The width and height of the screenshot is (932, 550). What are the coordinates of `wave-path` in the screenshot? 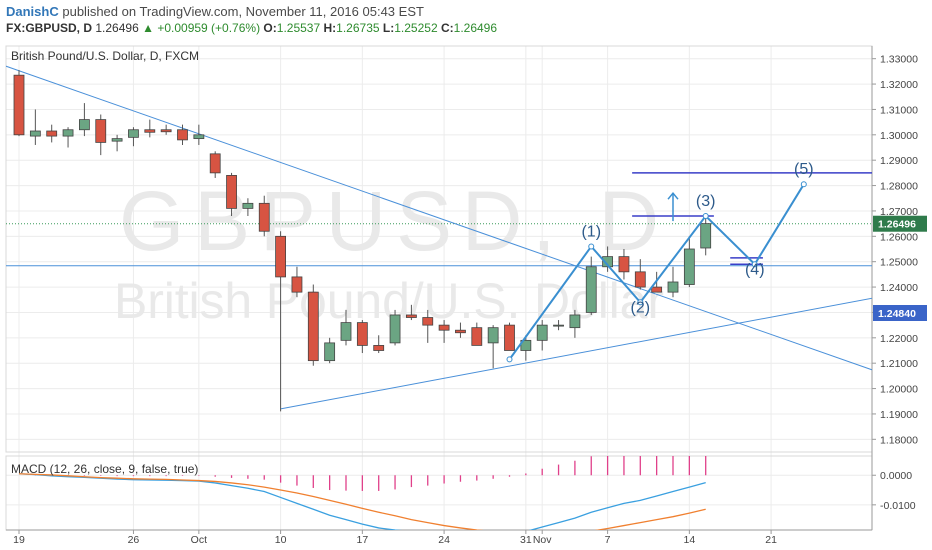 It's located at (656, 271).